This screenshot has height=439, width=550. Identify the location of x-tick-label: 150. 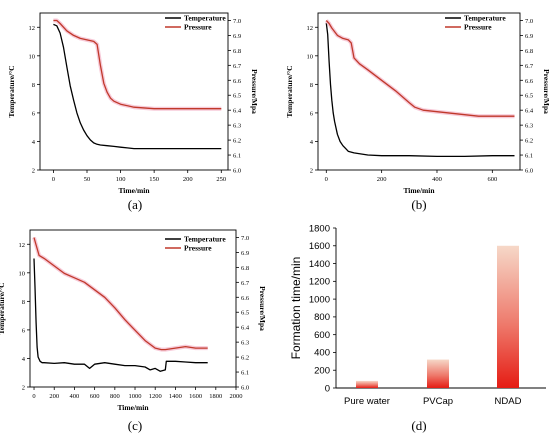
(154, 179).